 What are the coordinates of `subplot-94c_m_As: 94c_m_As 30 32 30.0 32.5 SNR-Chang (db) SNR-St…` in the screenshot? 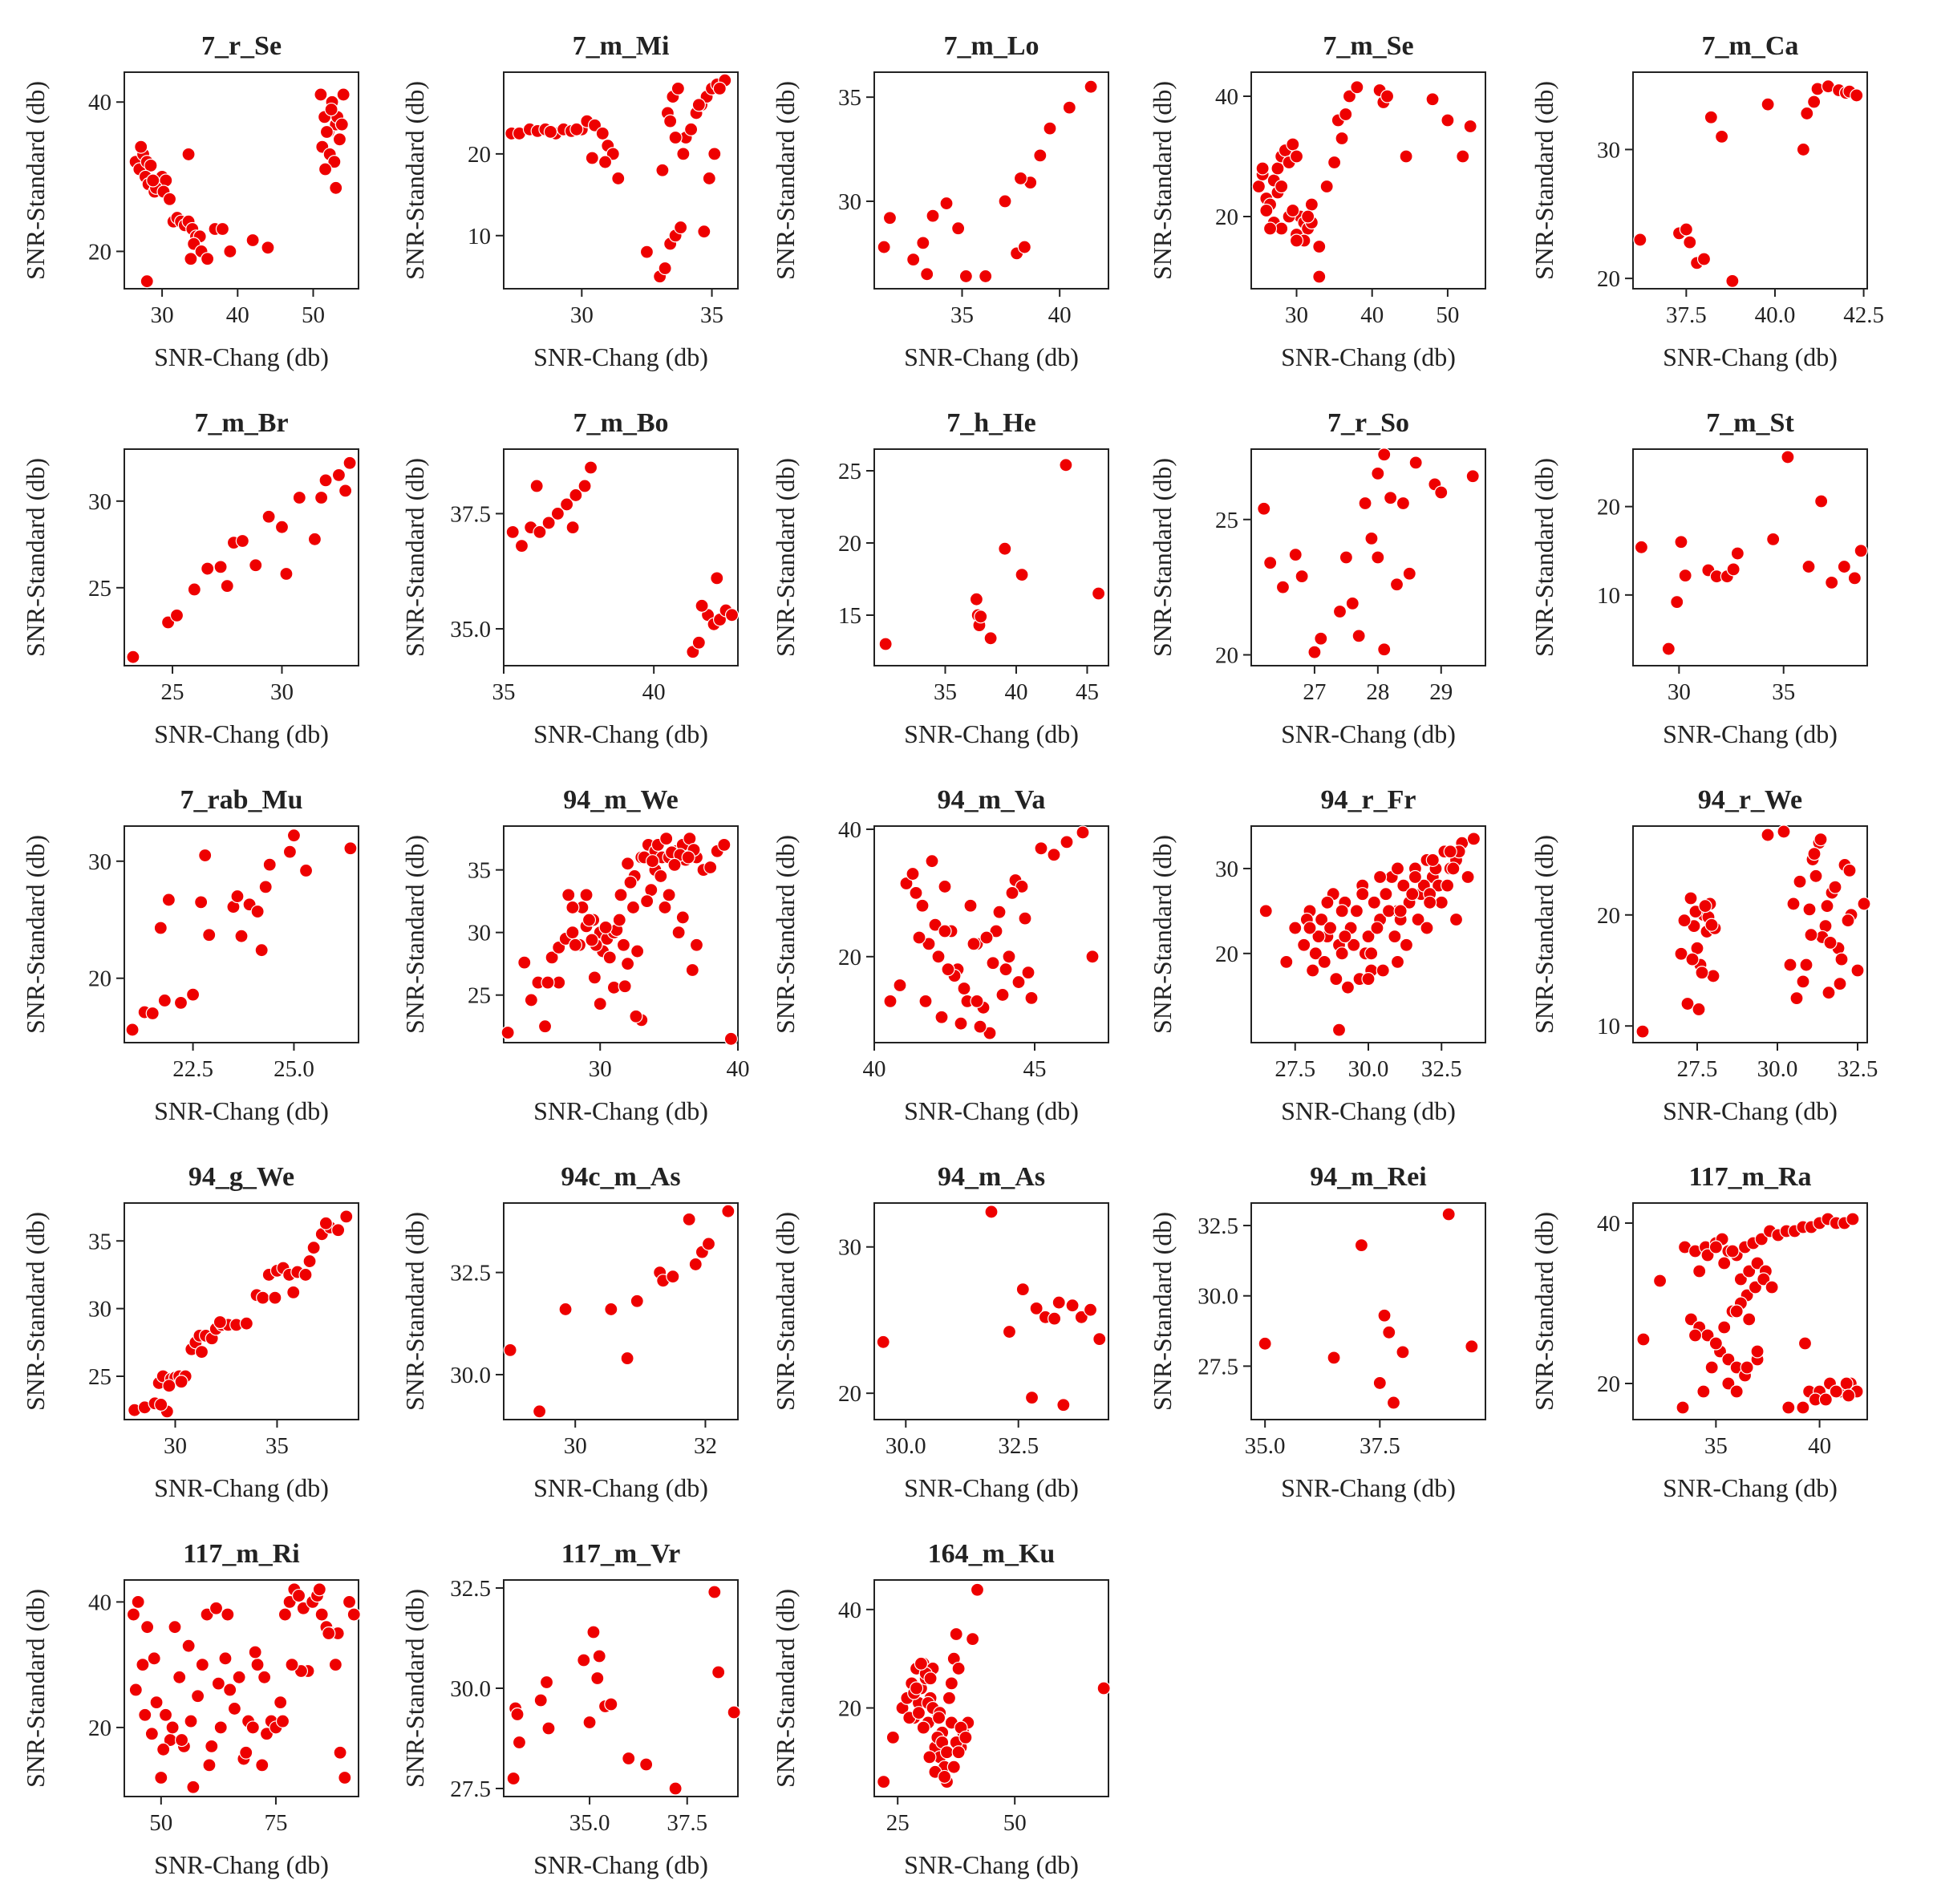 It's located at (570, 1332).